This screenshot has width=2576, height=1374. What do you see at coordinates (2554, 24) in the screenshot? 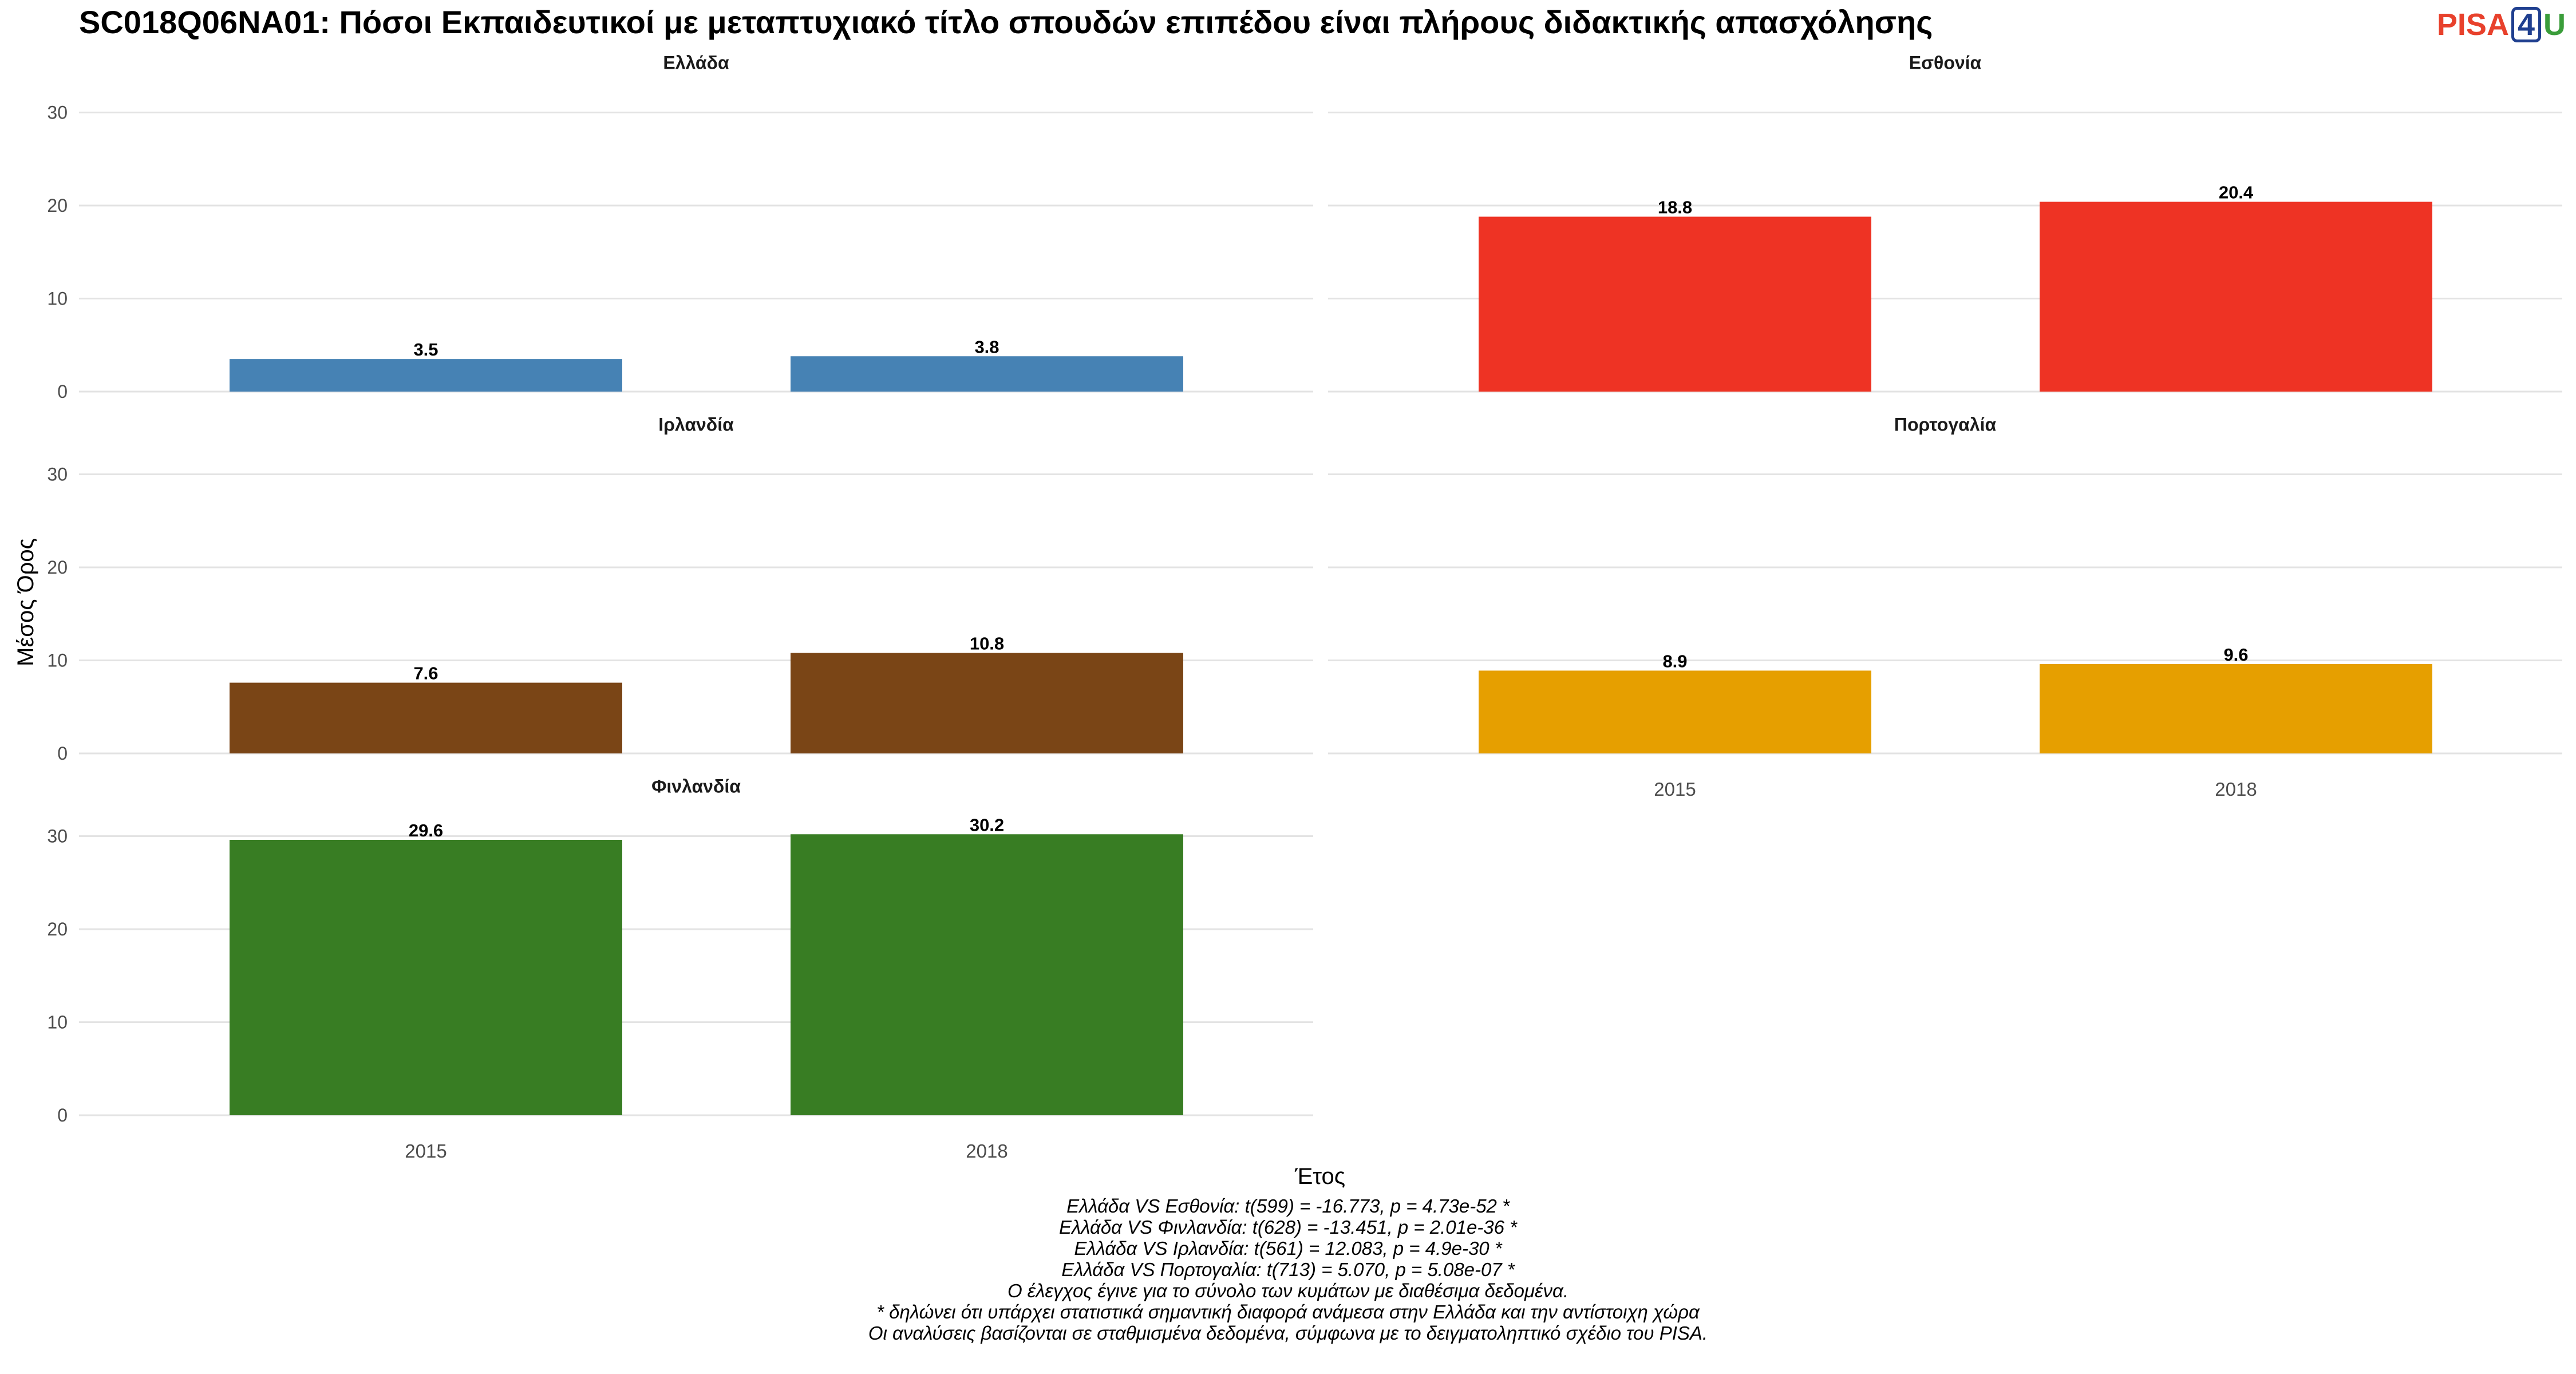
I see `logo-text-u: U` at bounding box center [2554, 24].